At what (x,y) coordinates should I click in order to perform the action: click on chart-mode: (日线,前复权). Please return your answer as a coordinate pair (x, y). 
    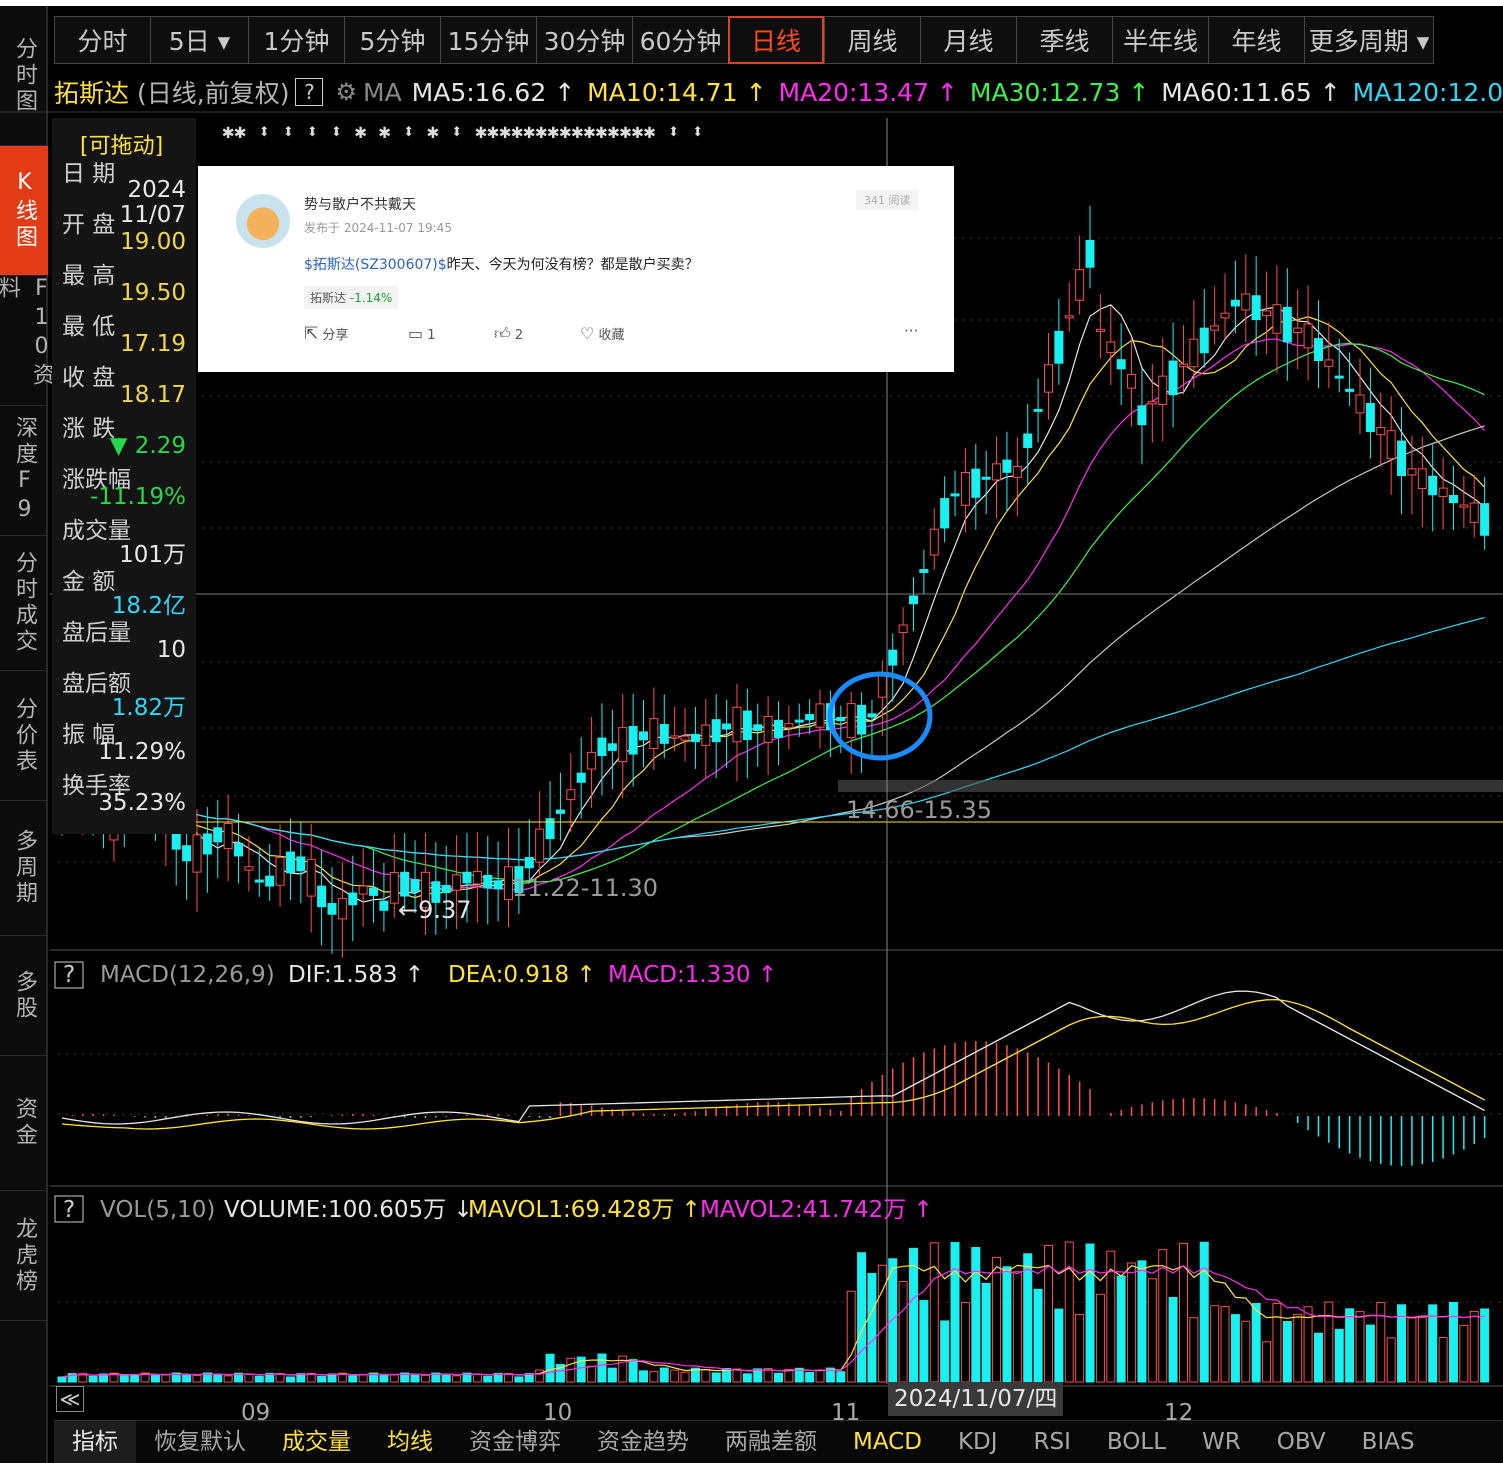
    Looking at the image, I should click on (213, 93).